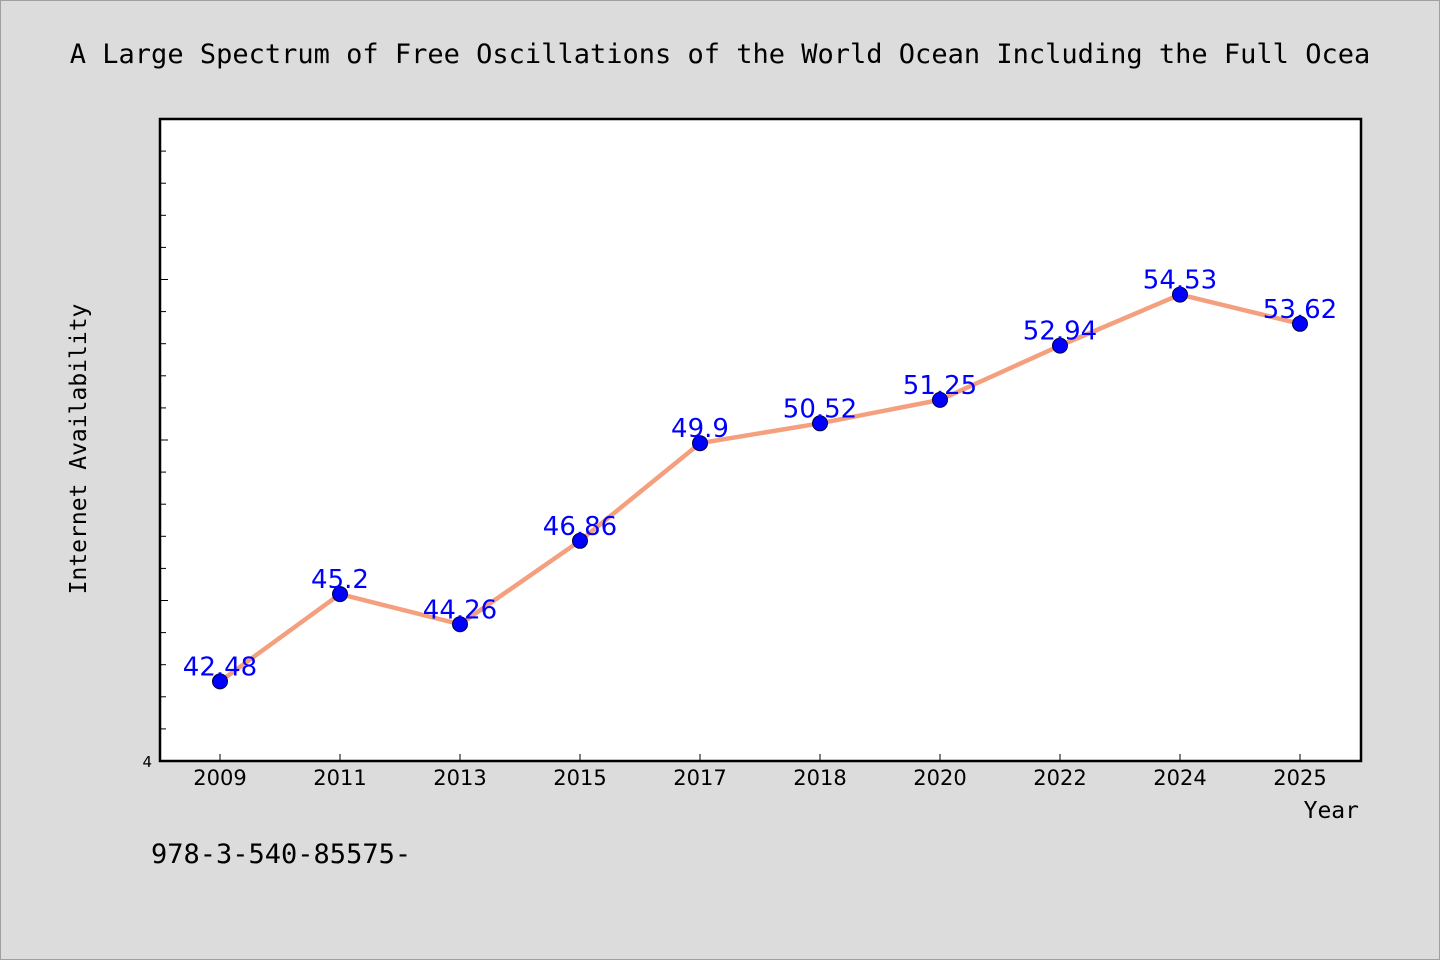 The image size is (1440, 960). What do you see at coordinates (940, 386) in the screenshot?
I see `data-label: 51.25` at bounding box center [940, 386].